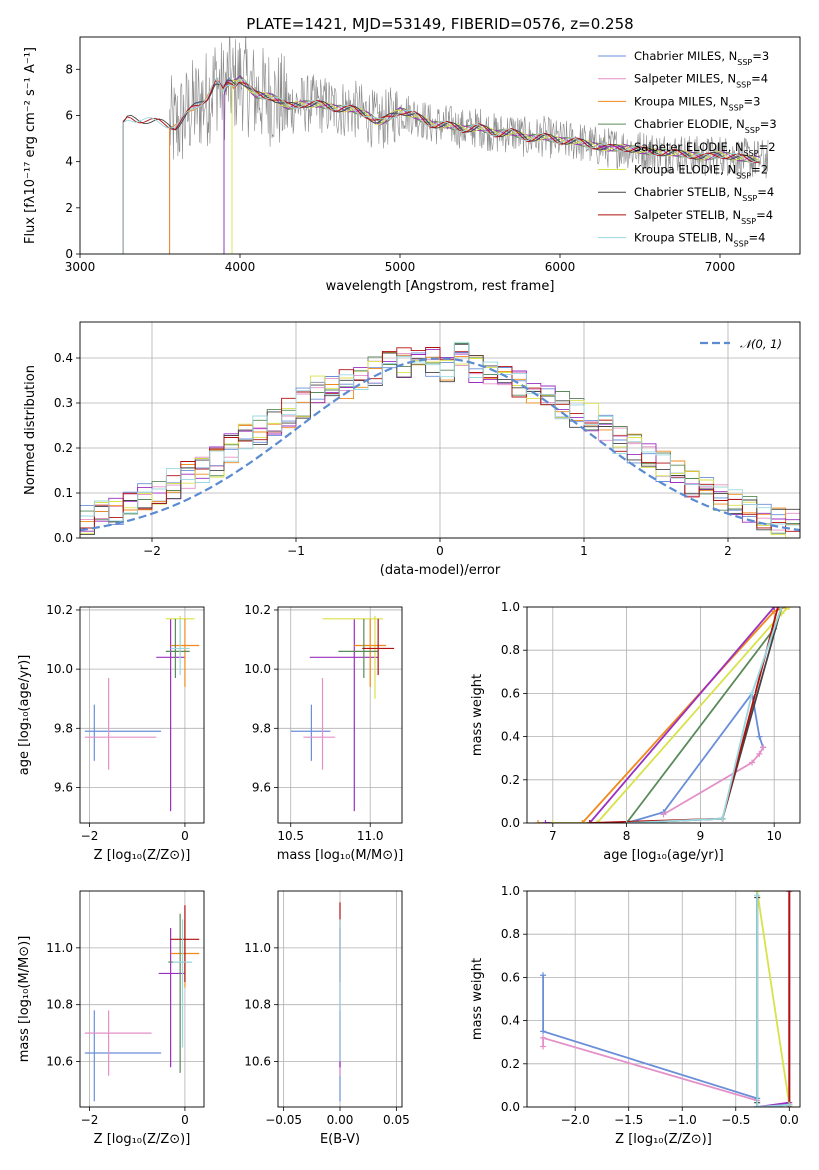  I want to click on x-tick-label: 10, so click(774, 836).